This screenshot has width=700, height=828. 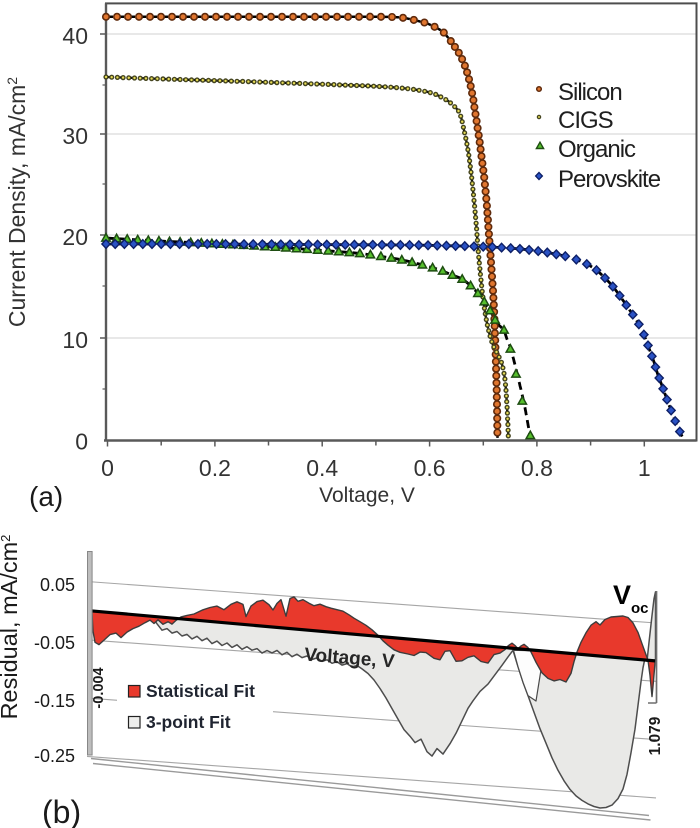 What do you see at coordinates (322, 468) in the screenshot?
I see `svg-text: 0.4` at bounding box center [322, 468].